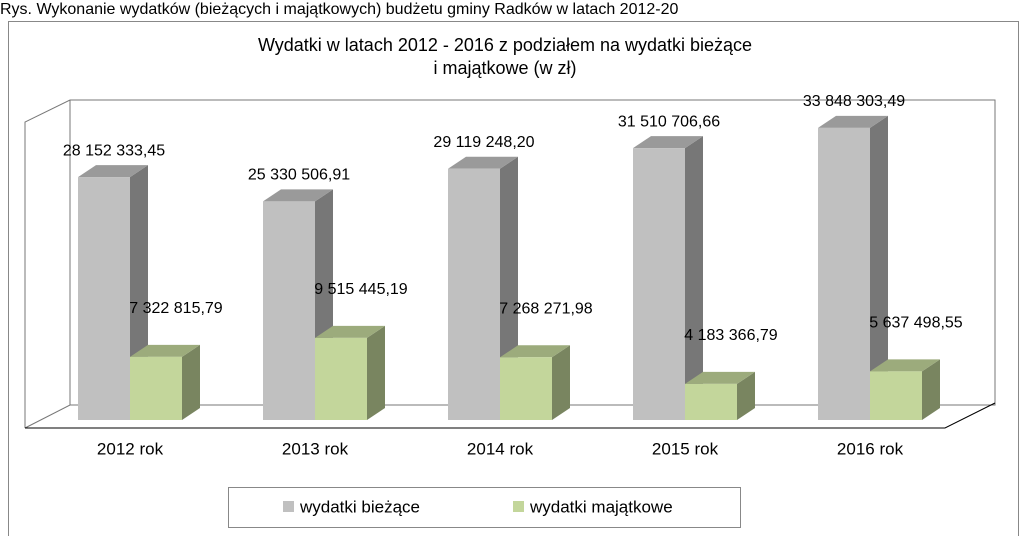  What do you see at coordinates (315, 448) in the screenshot?
I see `x-tick-label: 2013 rok` at bounding box center [315, 448].